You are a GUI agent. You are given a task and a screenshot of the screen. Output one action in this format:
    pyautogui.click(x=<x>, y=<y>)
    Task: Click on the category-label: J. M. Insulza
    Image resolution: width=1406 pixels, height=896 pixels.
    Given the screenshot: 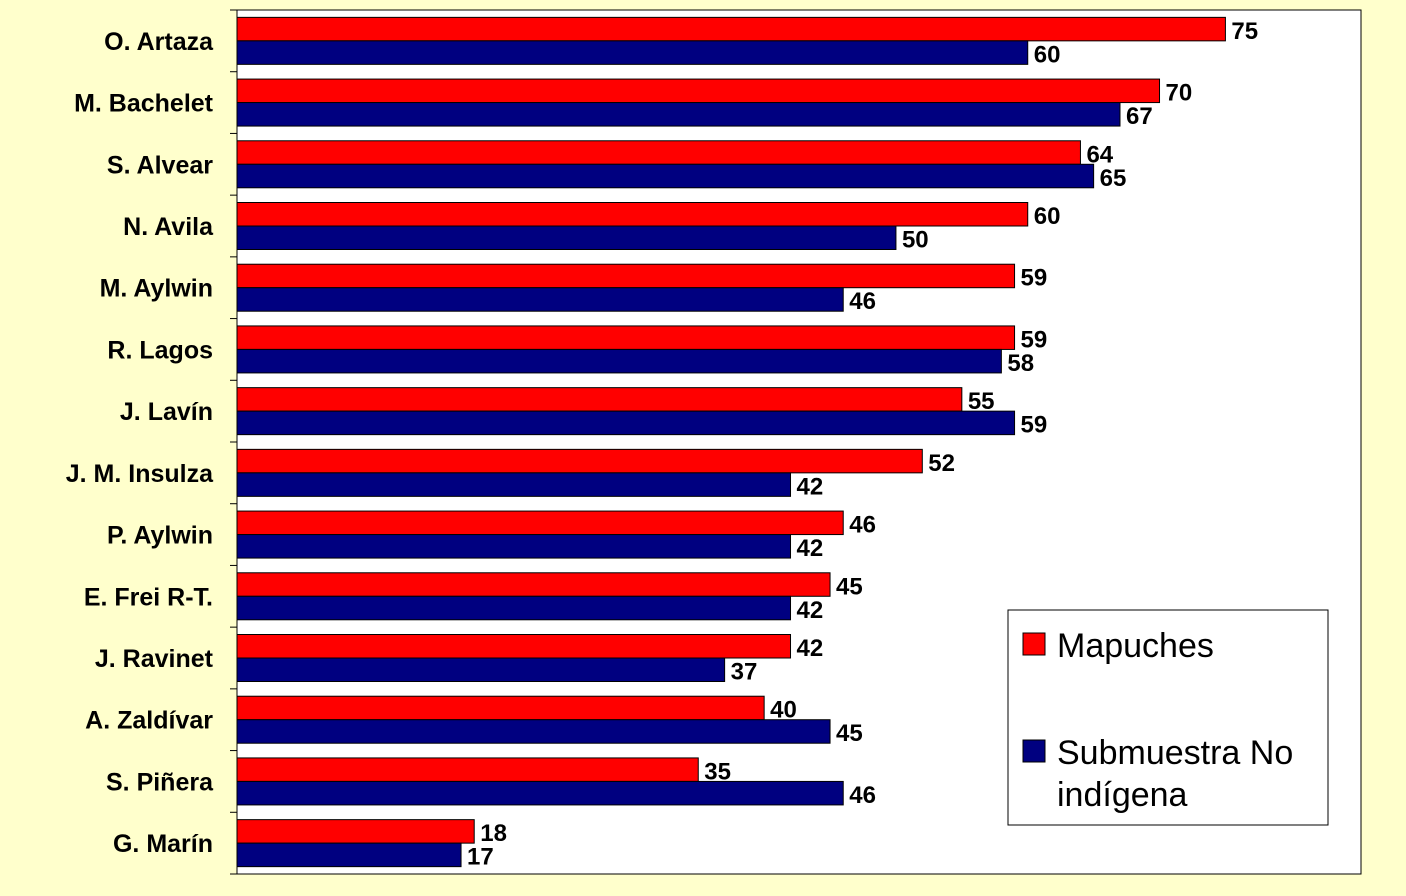 What is the action you would take?
    pyautogui.click(x=140, y=474)
    